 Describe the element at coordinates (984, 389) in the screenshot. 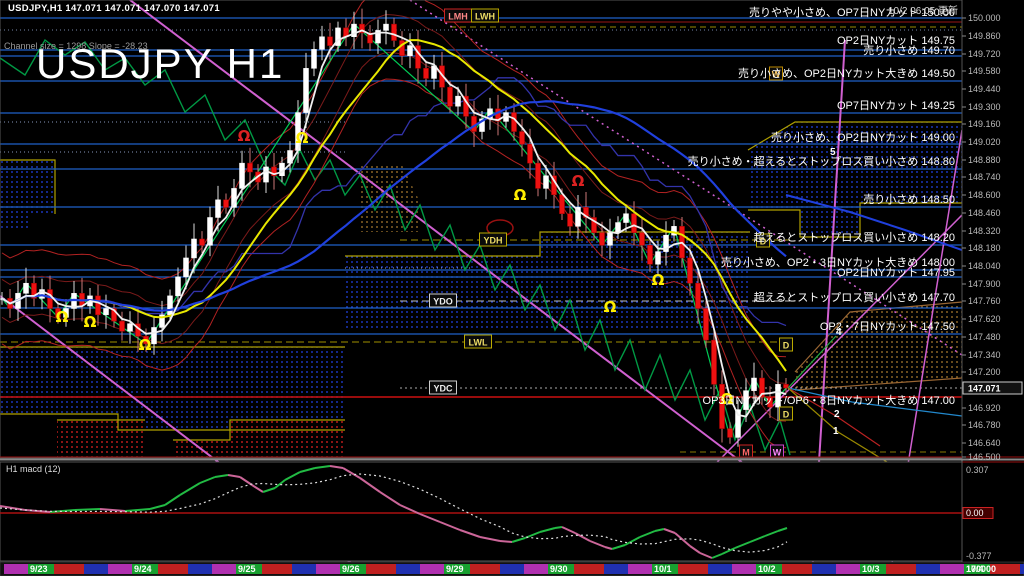

I see `current-price-label: 147.071` at that location.